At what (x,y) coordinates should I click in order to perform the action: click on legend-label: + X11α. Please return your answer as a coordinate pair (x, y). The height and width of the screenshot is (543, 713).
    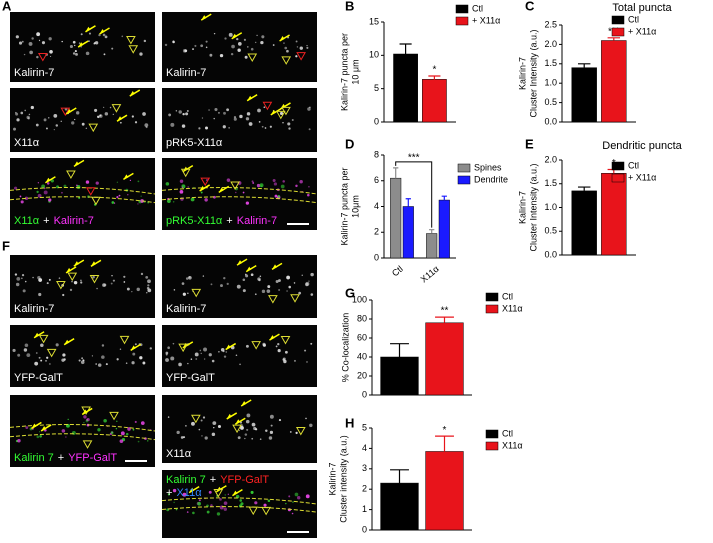
    Looking at the image, I should click on (486, 20).